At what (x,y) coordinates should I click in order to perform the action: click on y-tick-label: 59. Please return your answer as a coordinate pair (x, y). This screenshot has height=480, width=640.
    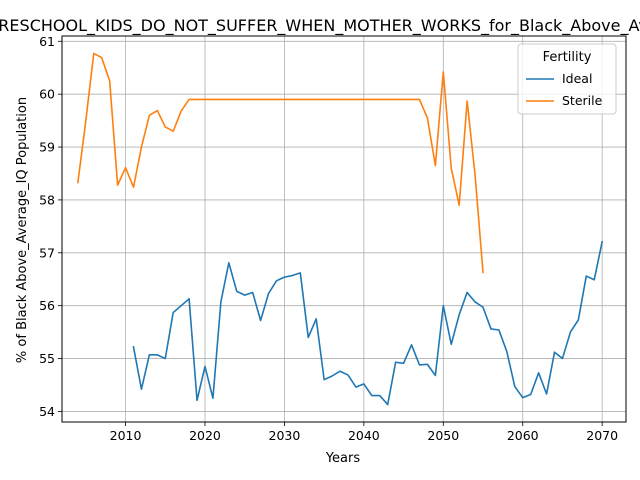
    Looking at the image, I should click on (47, 147).